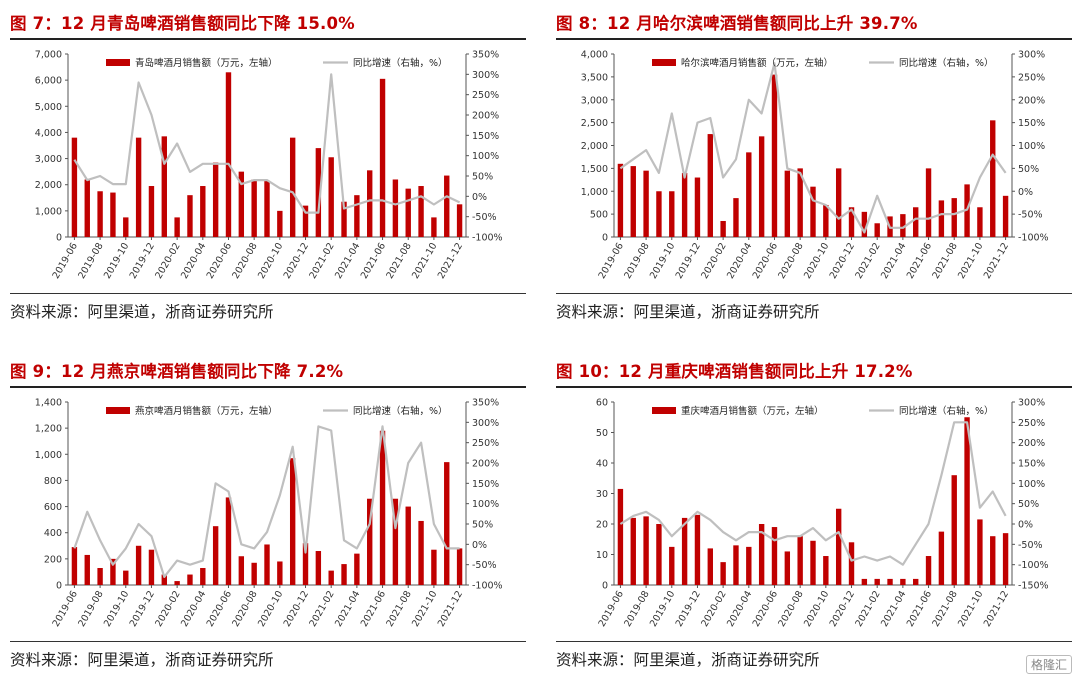 The image size is (1080, 680). Describe the element at coordinates (48, 429) in the screenshot. I see `left-tick-label: 1,200` at that location.